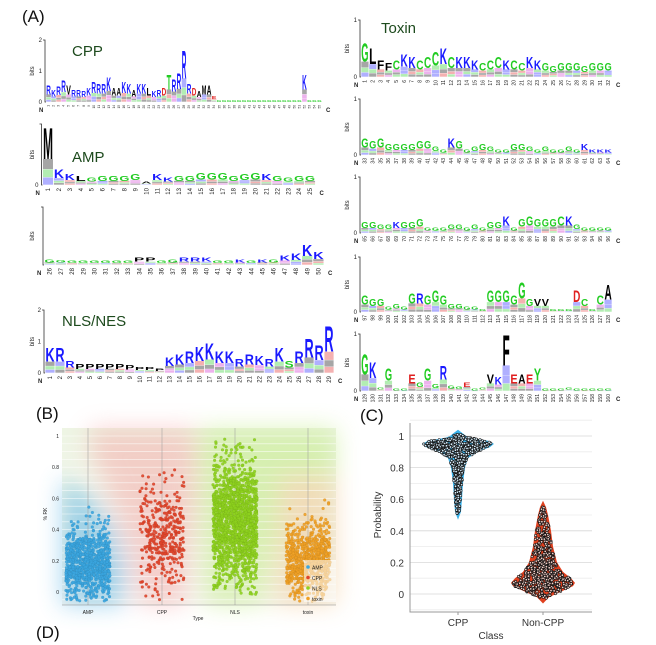  I want to click on logo-letter: S, so click(290, 364).